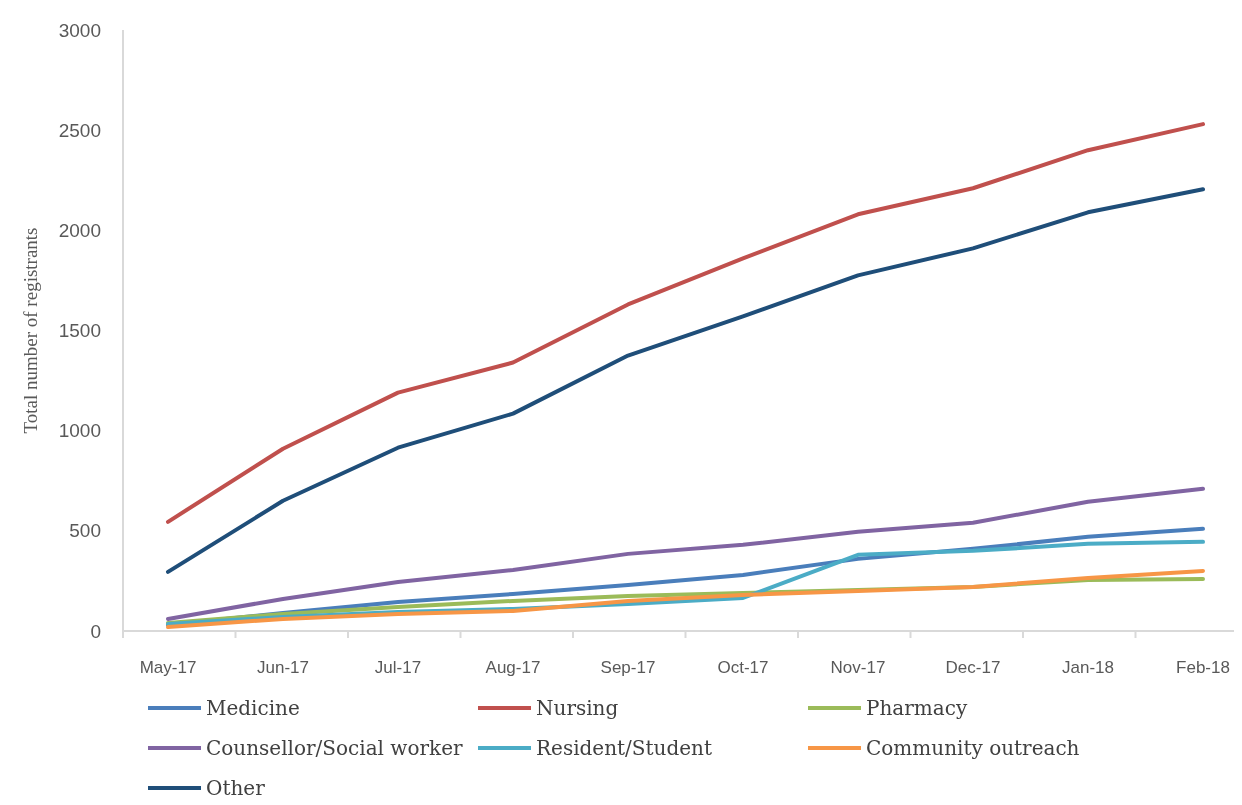  Describe the element at coordinates (85, 531) in the screenshot. I see `y-tick-label: 500` at that location.